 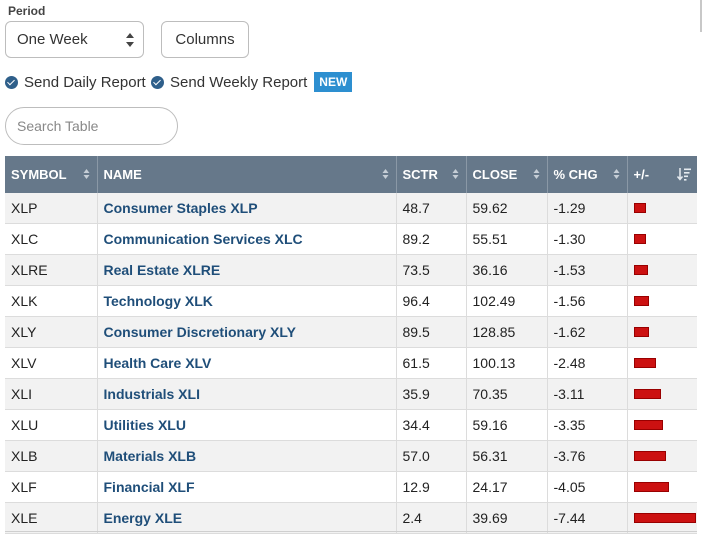 What do you see at coordinates (247, 239) in the screenshot?
I see `name-link: Communication Services XLC` at bounding box center [247, 239].